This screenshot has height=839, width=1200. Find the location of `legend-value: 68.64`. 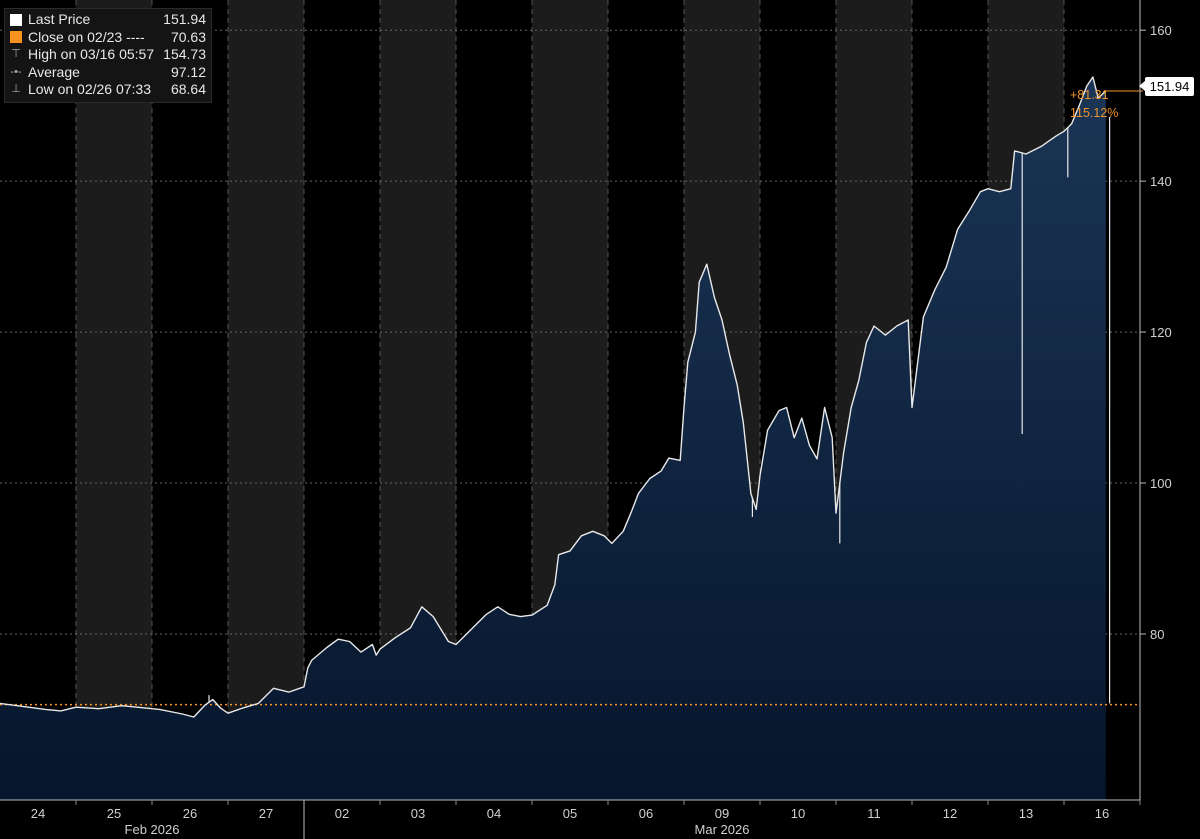

legend-value: 68.64 is located at coordinates (188, 89).